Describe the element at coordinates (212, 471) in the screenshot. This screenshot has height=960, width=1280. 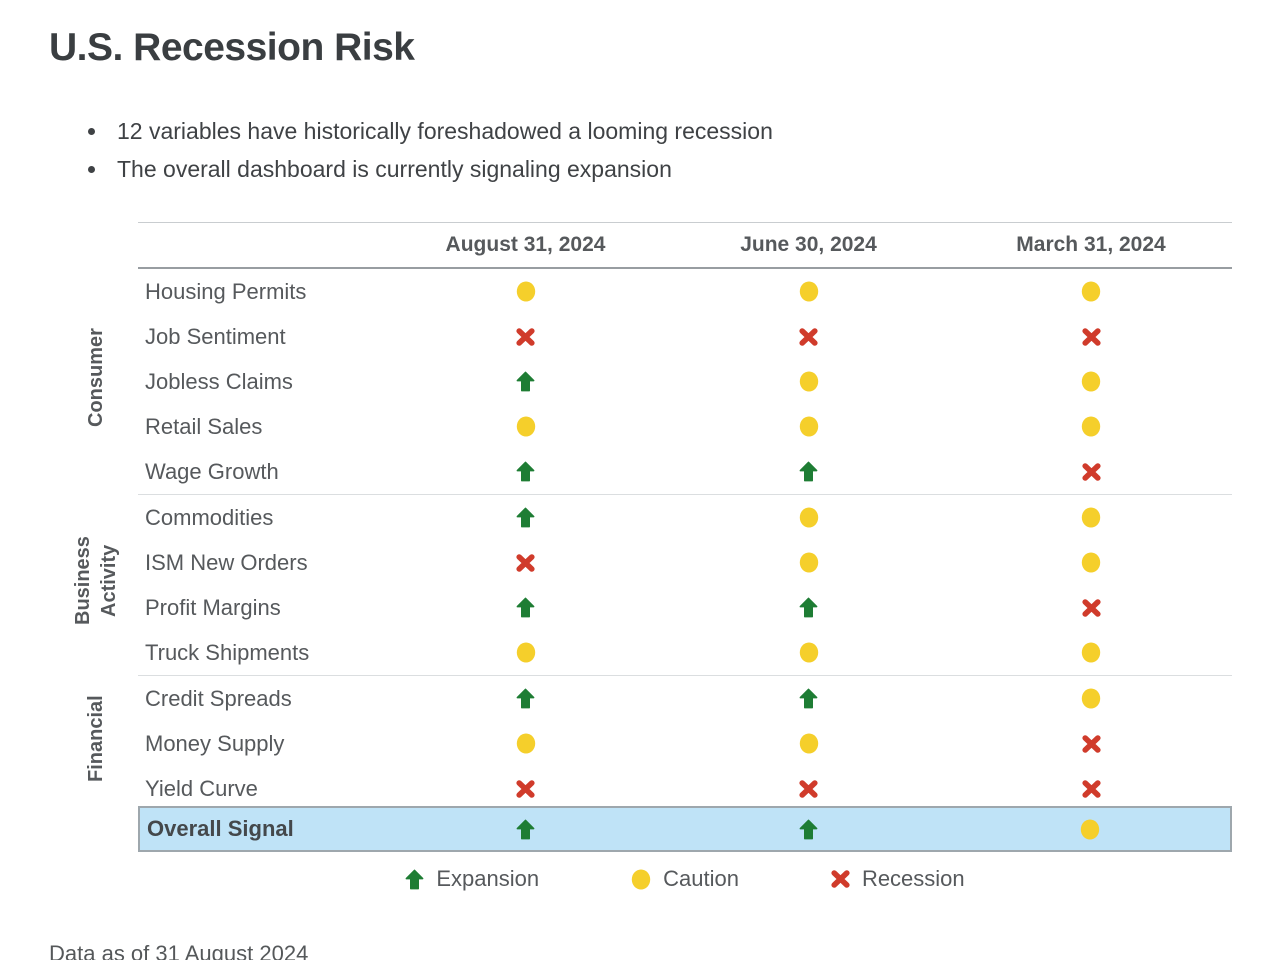
I see `row-label: Wage Growth` at that location.